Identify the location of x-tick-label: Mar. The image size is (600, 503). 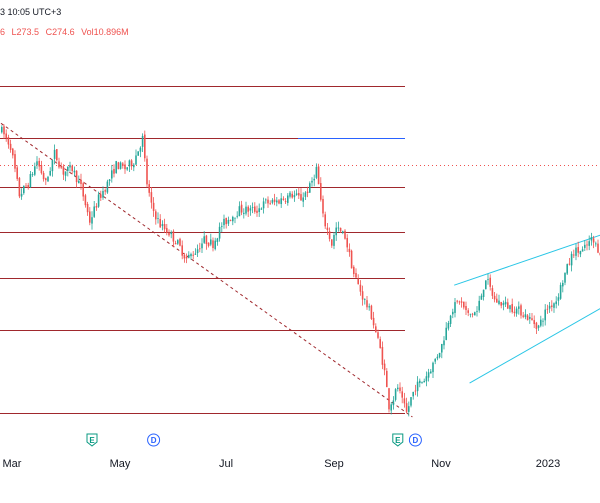
(12, 464).